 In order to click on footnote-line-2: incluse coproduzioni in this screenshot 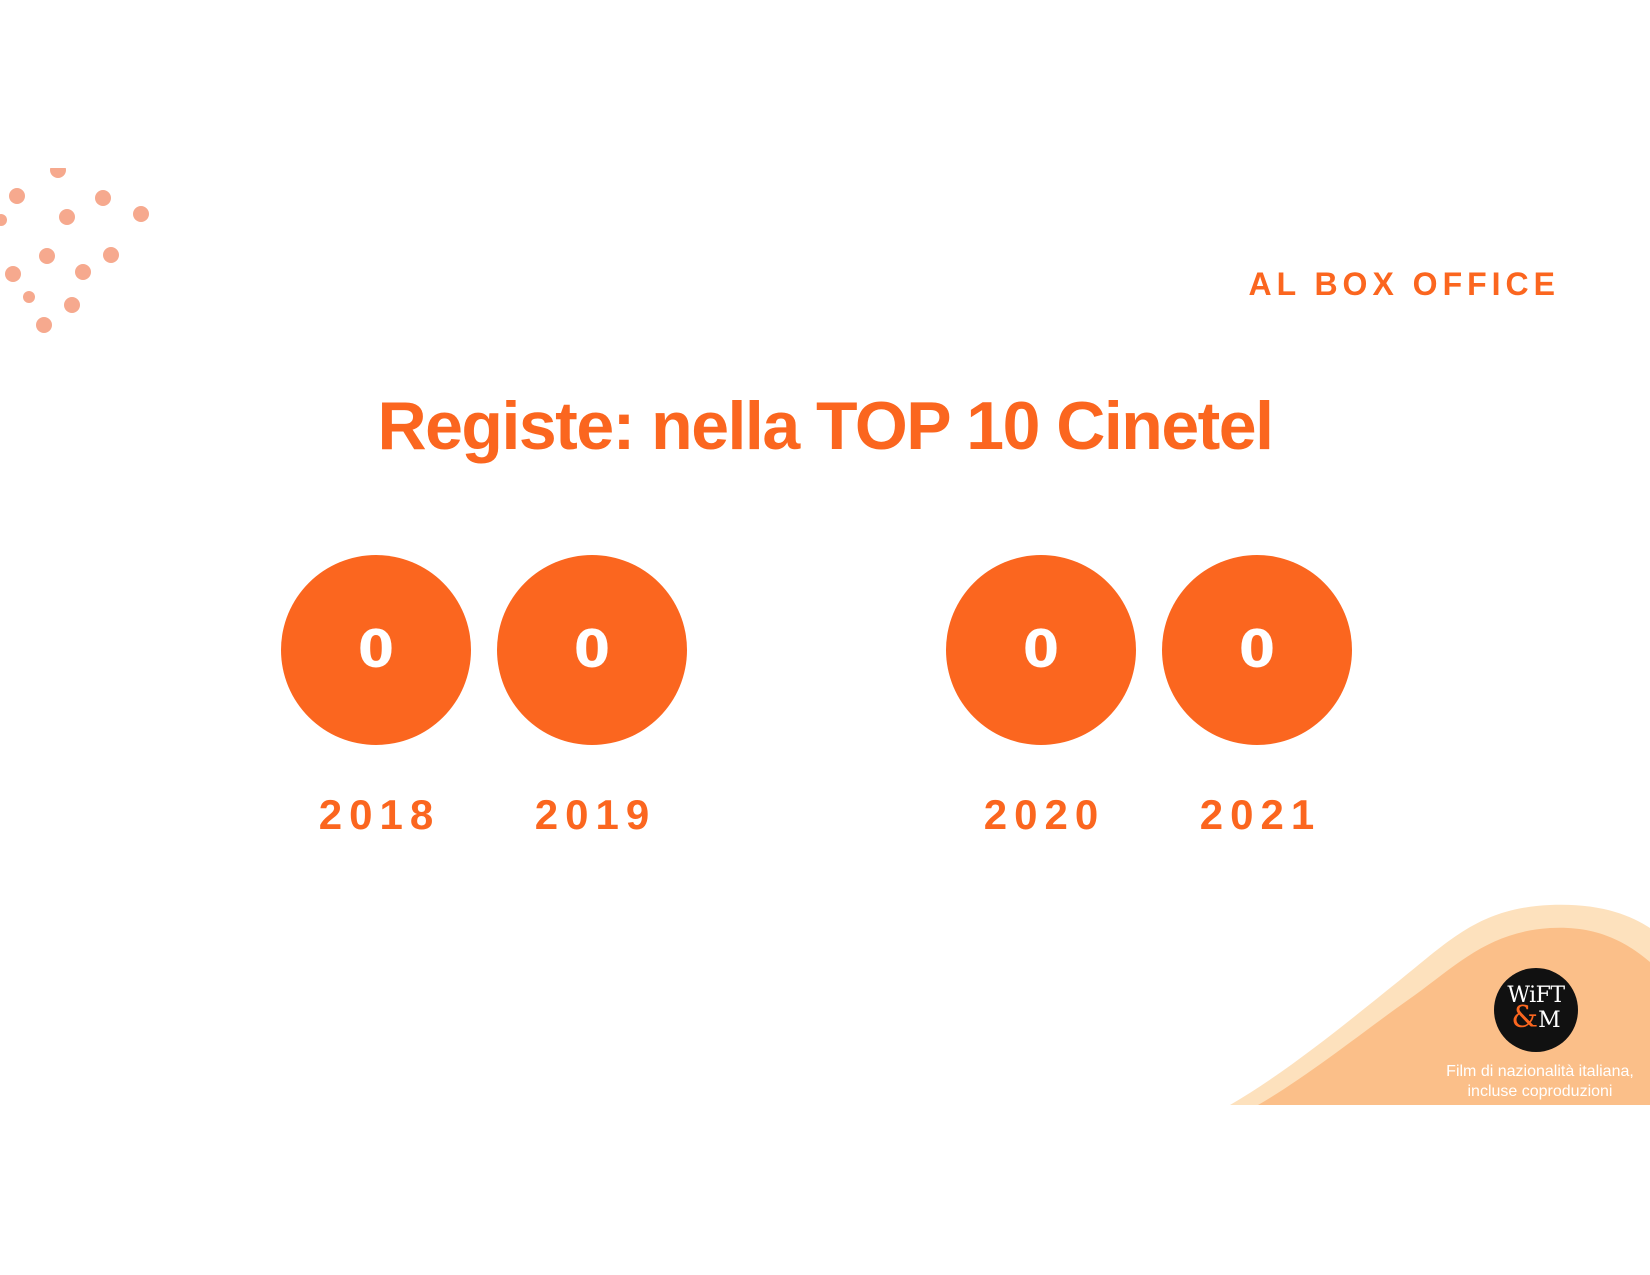, I will do `click(1540, 1091)`.